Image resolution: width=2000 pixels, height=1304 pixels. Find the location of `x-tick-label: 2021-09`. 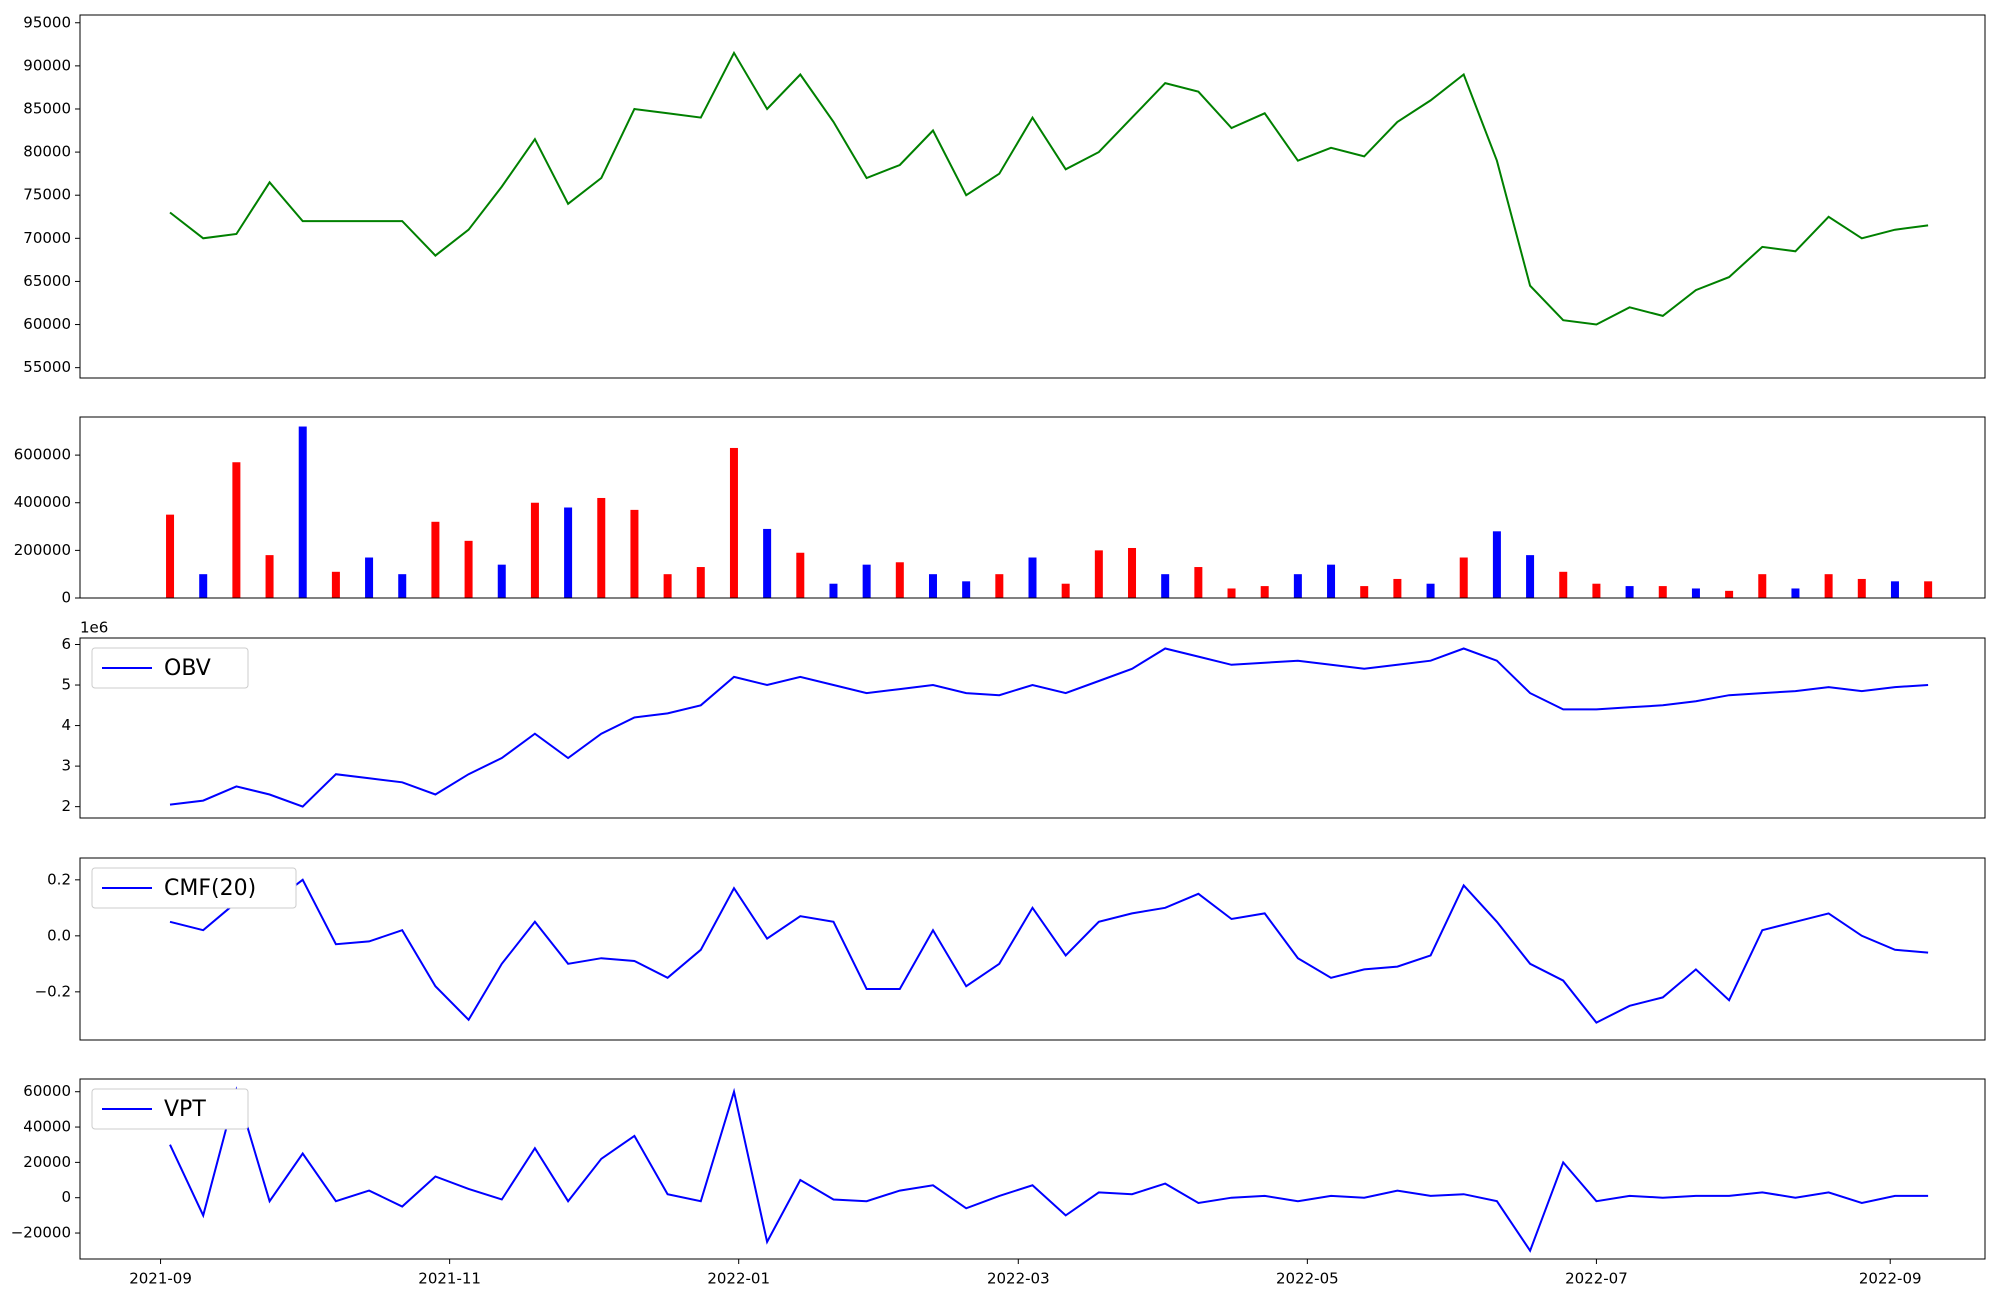

x-tick-label: 2021-09 is located at coordinates (160, 1279).